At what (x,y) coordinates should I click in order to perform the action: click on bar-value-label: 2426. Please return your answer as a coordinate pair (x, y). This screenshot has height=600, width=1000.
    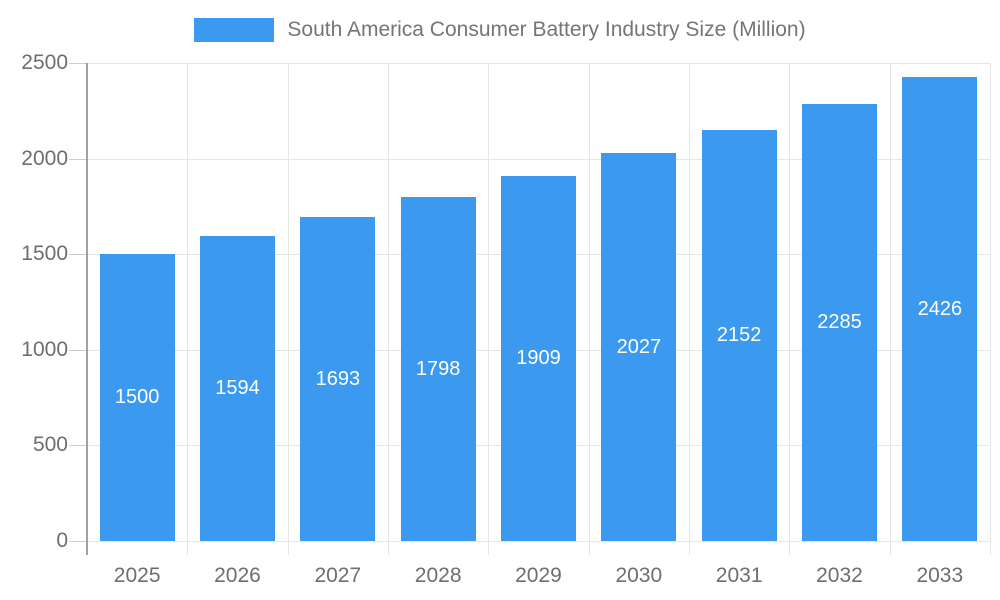
    Looking at the image, I should click on (940, 308).